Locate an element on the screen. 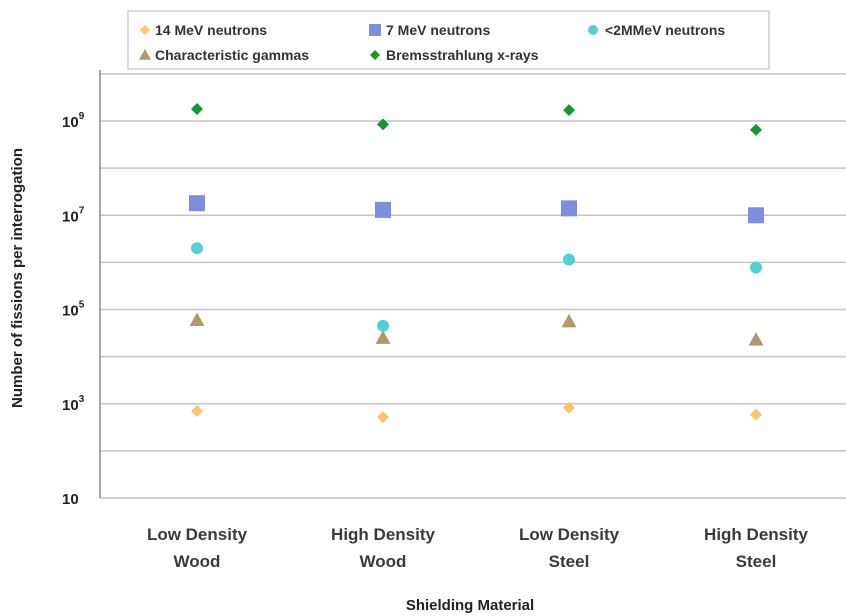  y-tick-labels: 10⁹ 10⁷ 10⁵ 10³ 10 is located at coordinates (73, 309).